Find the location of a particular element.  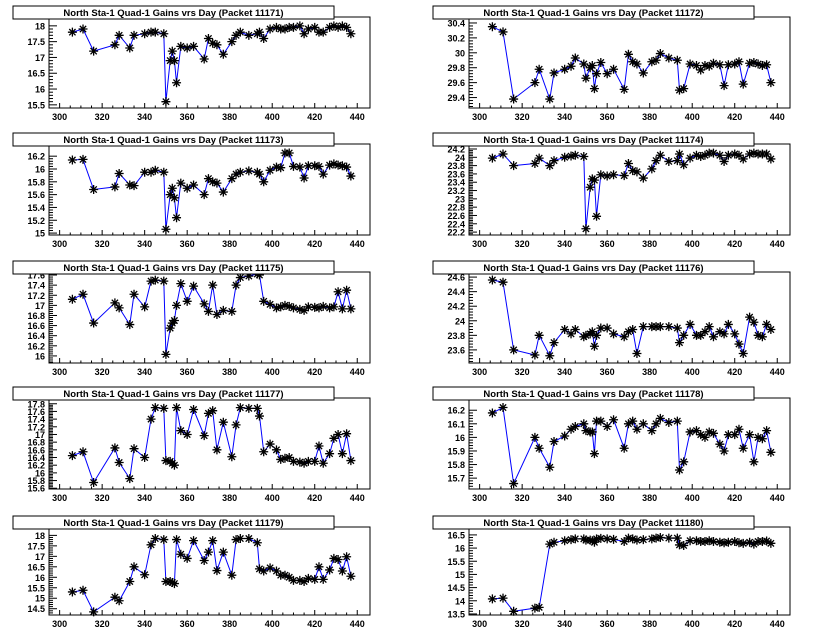

y-tick-label: 16.6 is located at coordinates (36, 326).